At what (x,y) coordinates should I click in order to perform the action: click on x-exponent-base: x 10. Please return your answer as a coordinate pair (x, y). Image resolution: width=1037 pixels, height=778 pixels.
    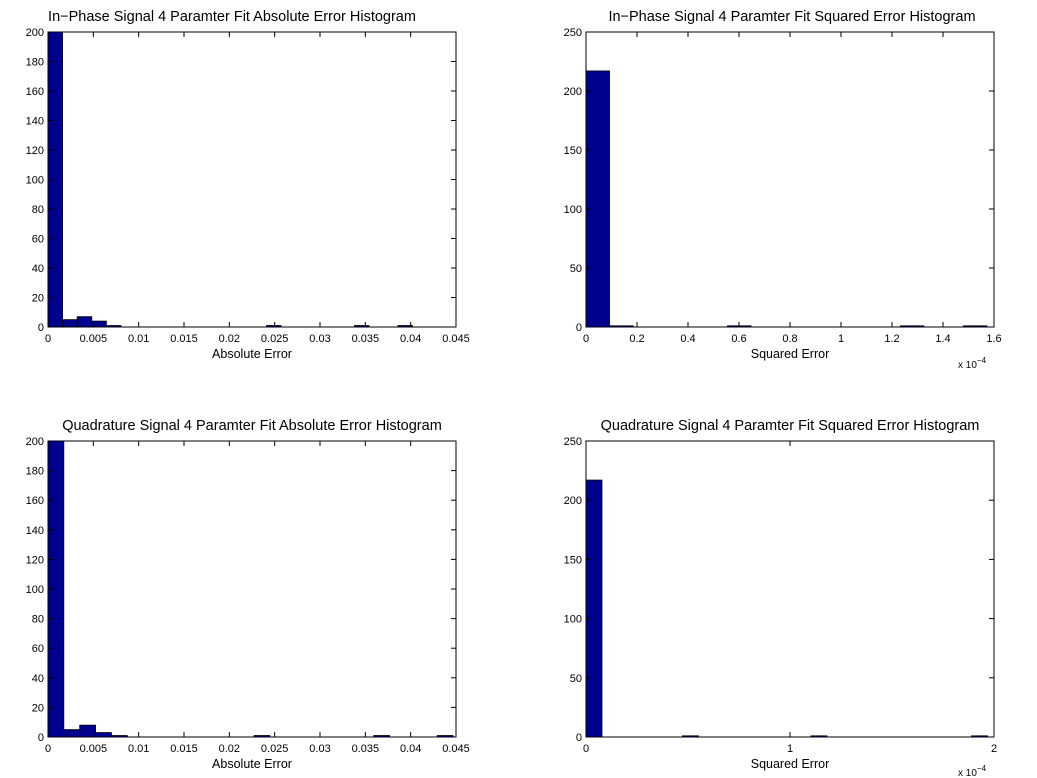
    Looking at the image, I should click on (967, 365).